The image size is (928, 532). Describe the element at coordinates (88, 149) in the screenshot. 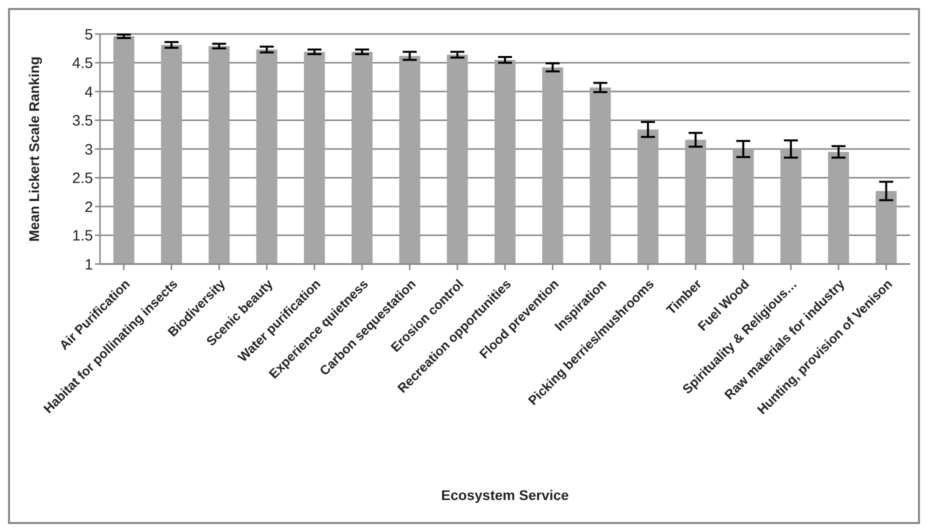

I see `y-tick-label: 3` at that location.